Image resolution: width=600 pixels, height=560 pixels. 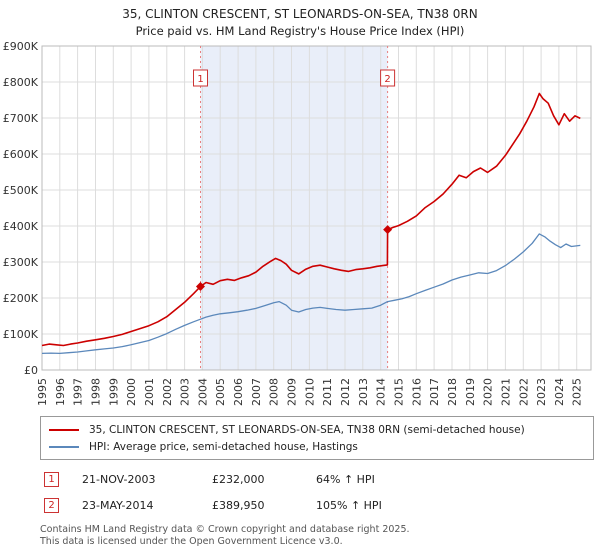 I want to click on svg-text: 1996, so click(x=60, y=392).